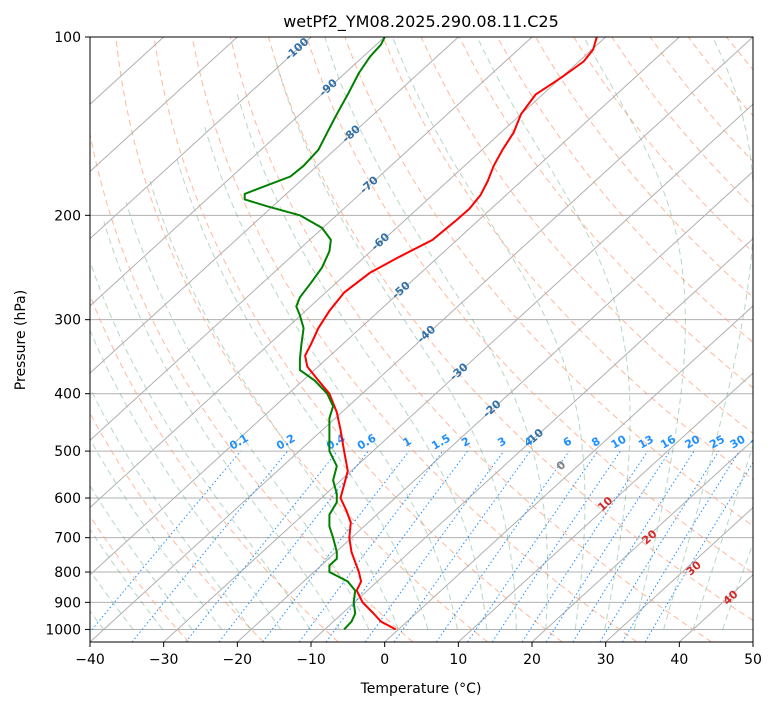  Describe the element at coordinates (90, 660) in the screenshot. I see `x-tick-label: −40` at that location.